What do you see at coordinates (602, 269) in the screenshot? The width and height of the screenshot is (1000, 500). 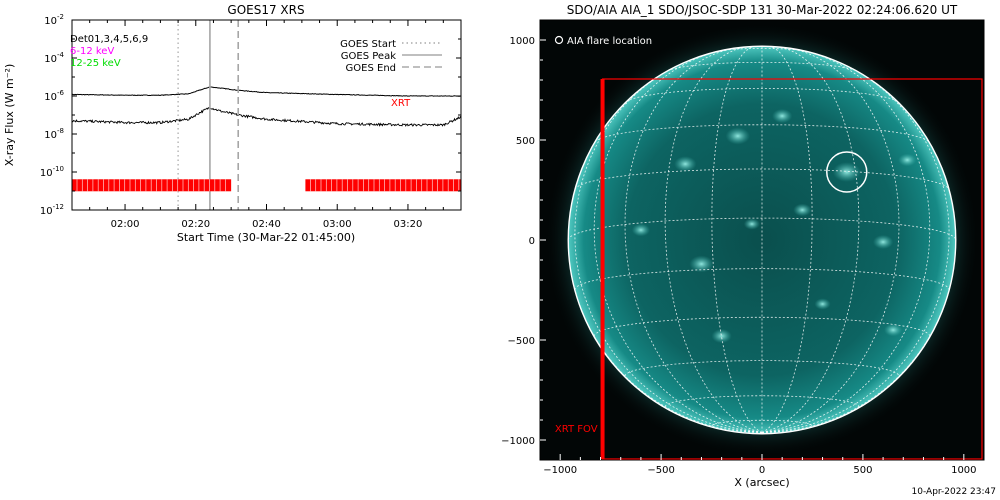 I see `xrt-fov-left-edge` at bounding box center [602, 269].